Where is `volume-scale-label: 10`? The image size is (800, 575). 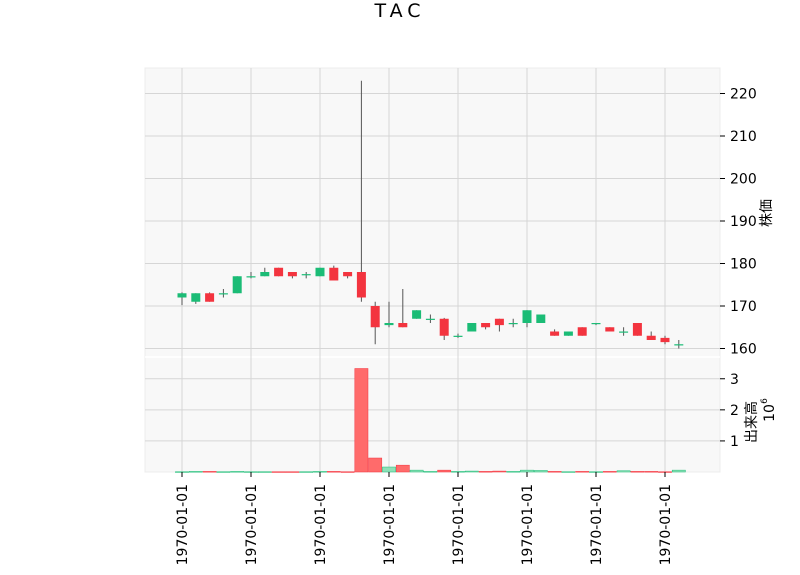
volume-scale-label: 10 is located at coordinates (770, 413).